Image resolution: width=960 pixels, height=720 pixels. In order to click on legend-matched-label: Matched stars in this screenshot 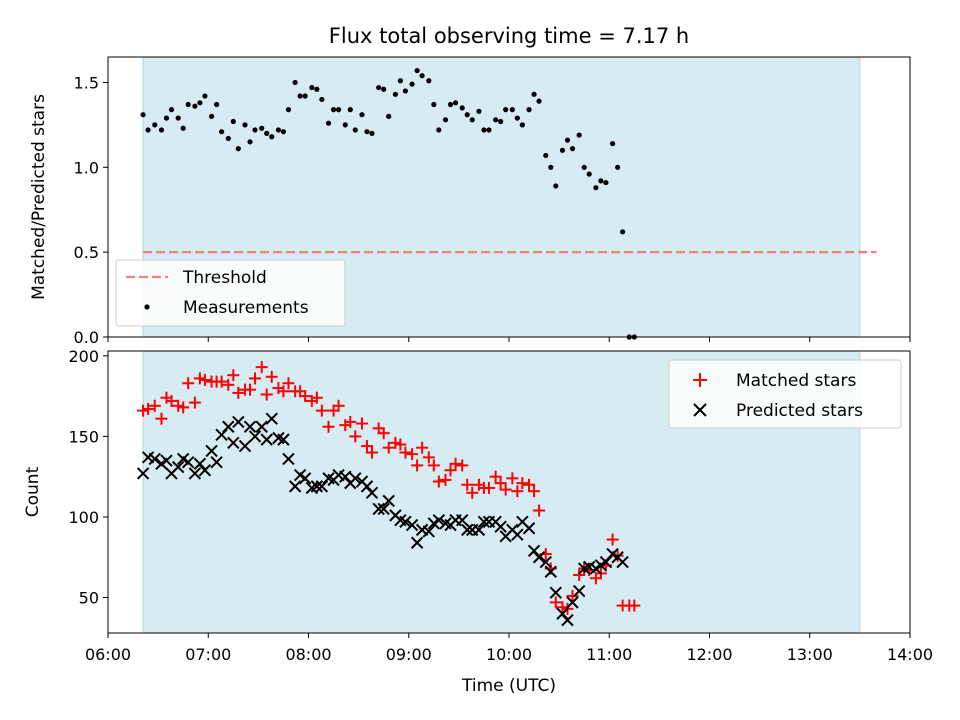, I will do `click(796, 381)`.